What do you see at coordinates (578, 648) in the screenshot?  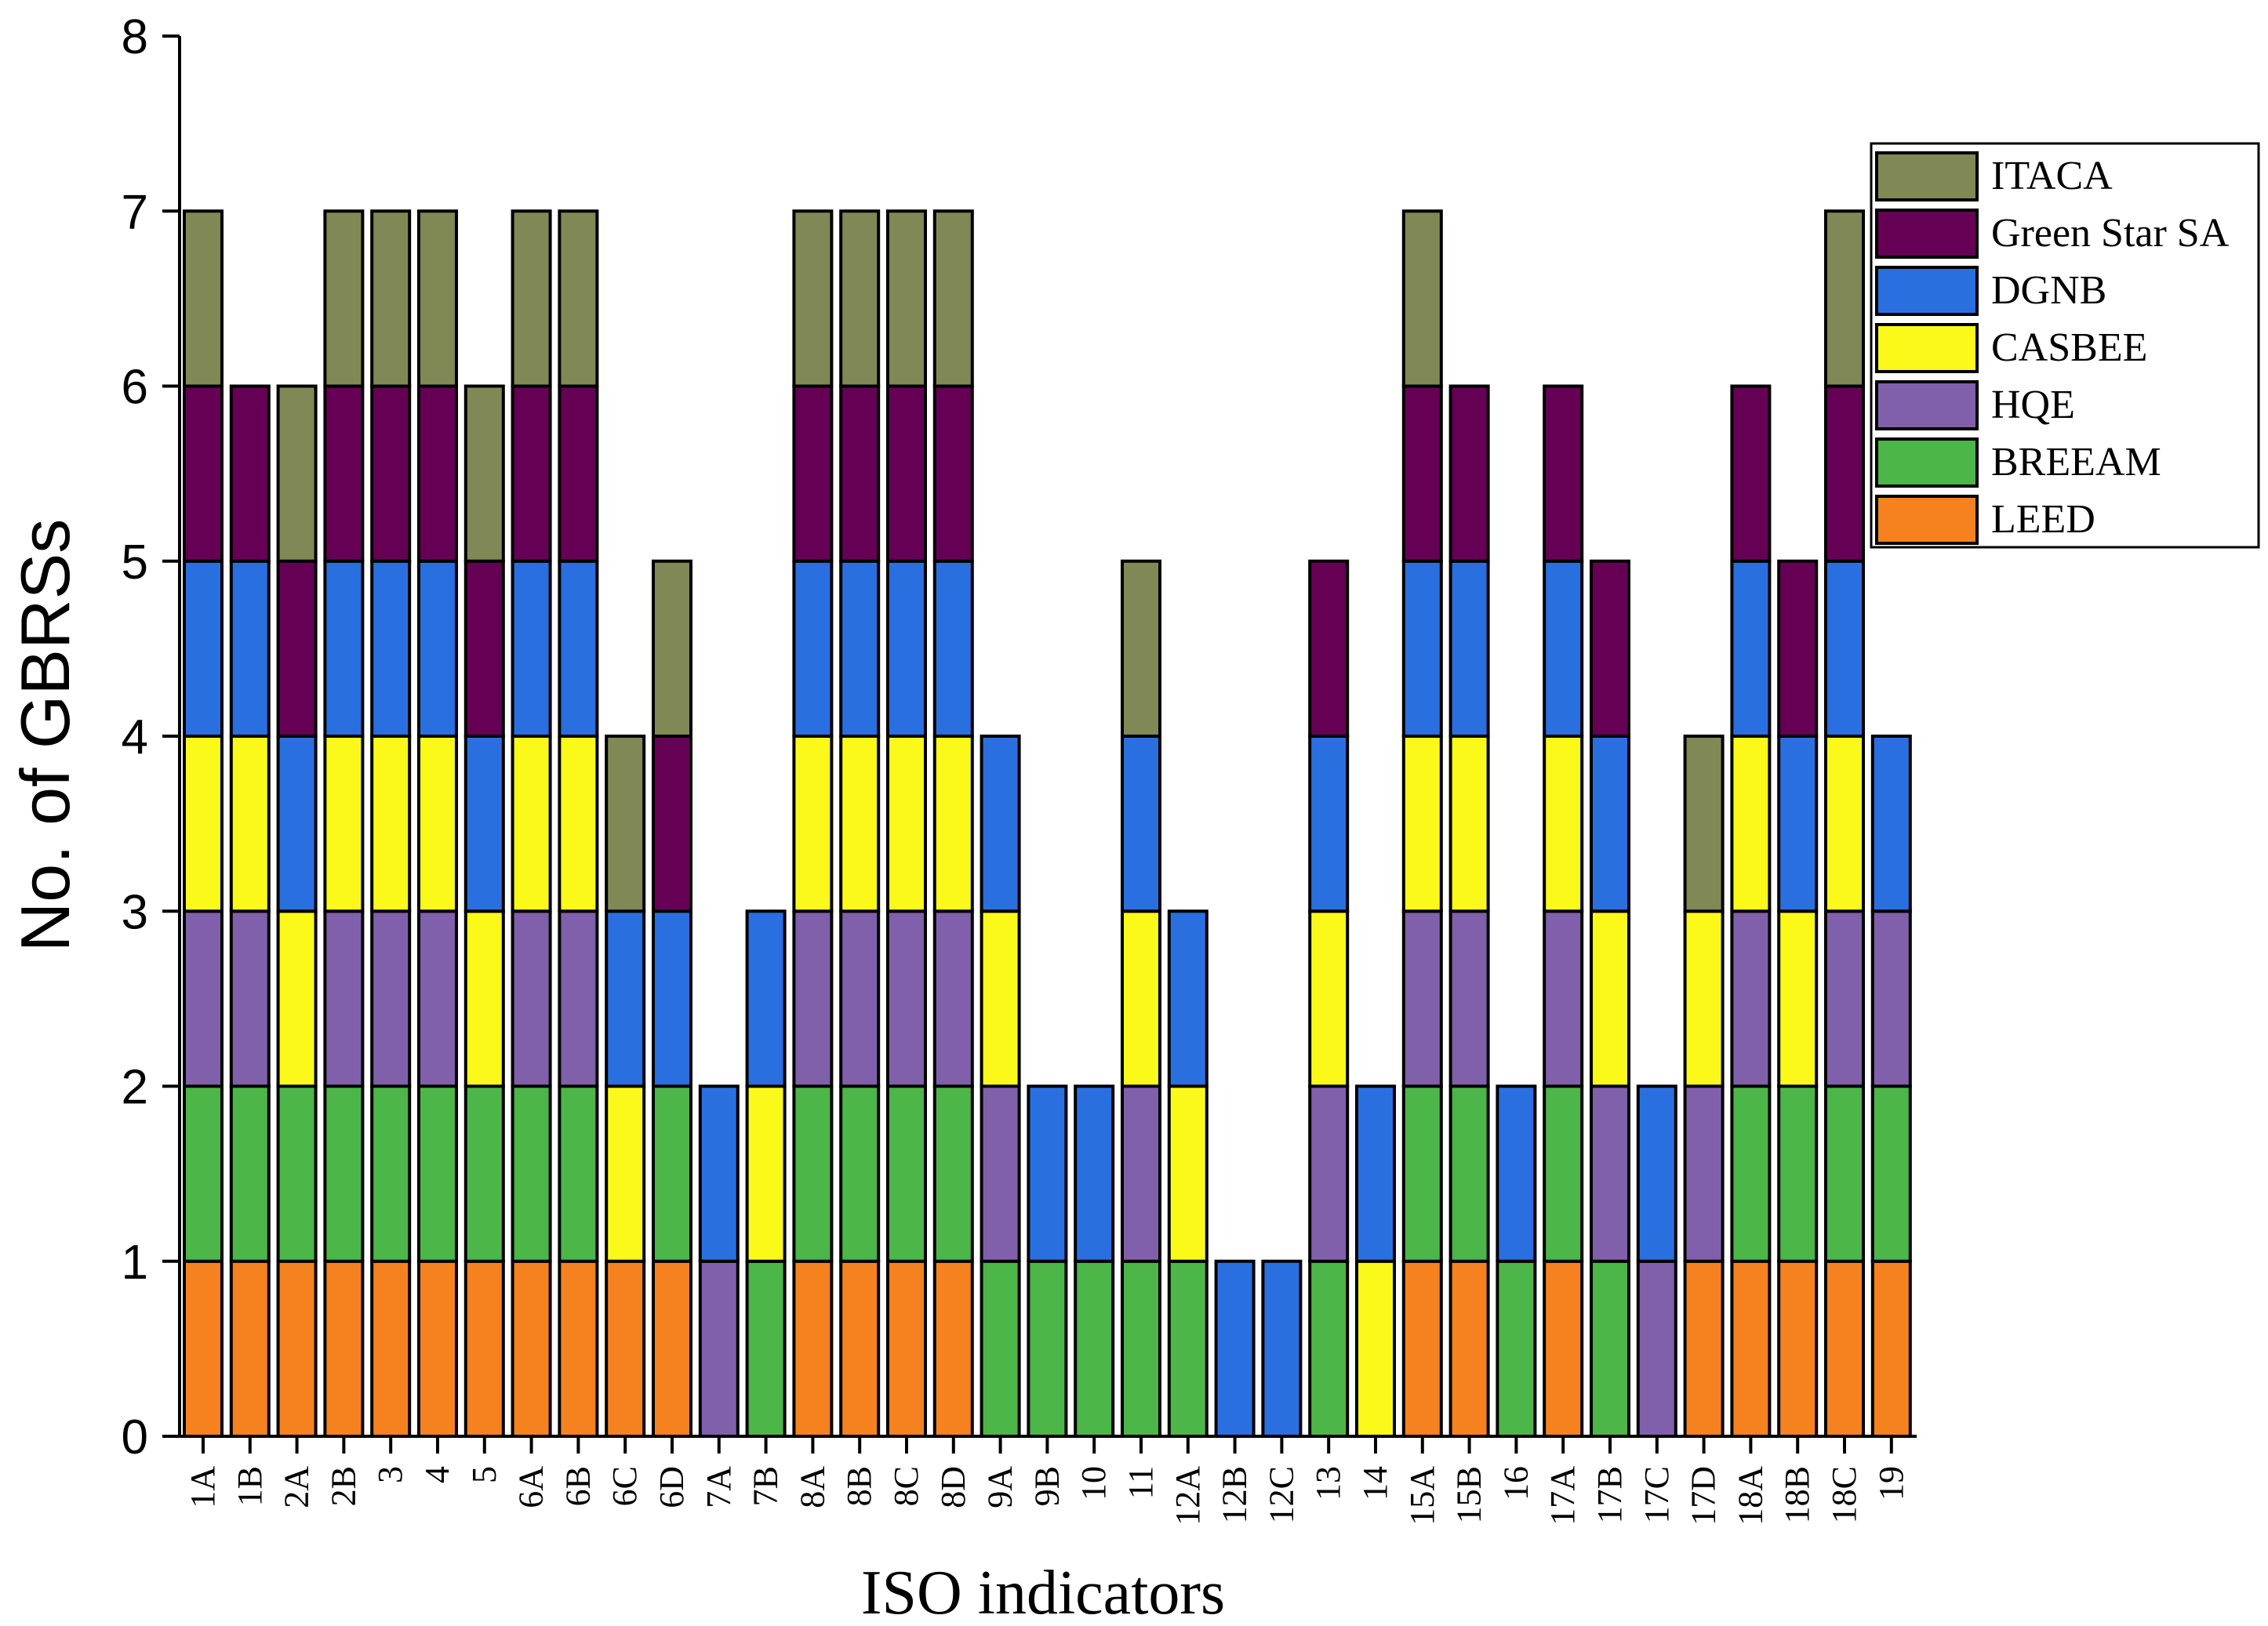 I see `bar-6b-dgnb` at bounding box center [578, 648].